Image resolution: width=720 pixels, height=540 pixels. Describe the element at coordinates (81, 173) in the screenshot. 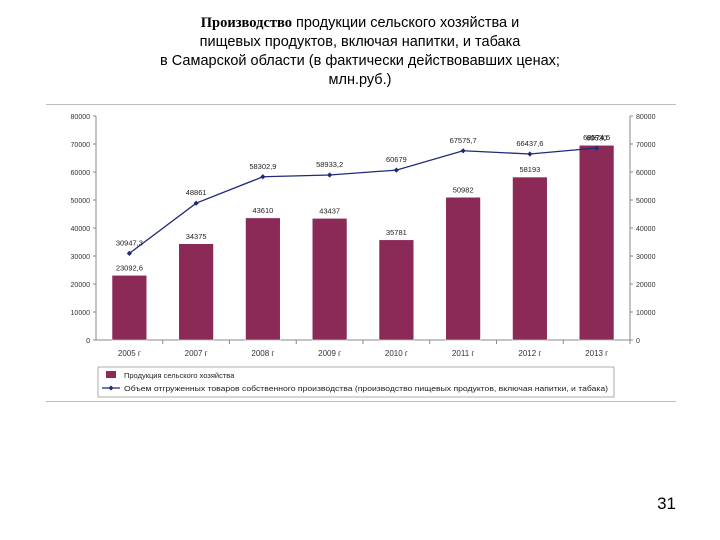

I see `y-tick-label-left: 60000` at that location.